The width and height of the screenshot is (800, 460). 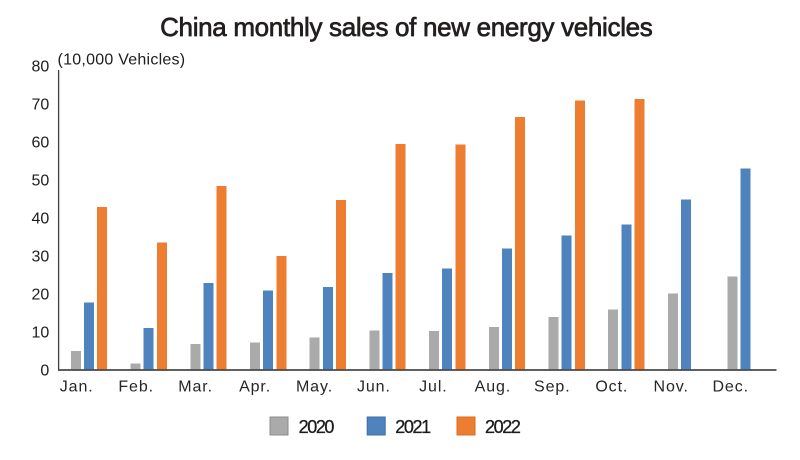 I want to click on svg-text: 30, so click(x=41, y=257).